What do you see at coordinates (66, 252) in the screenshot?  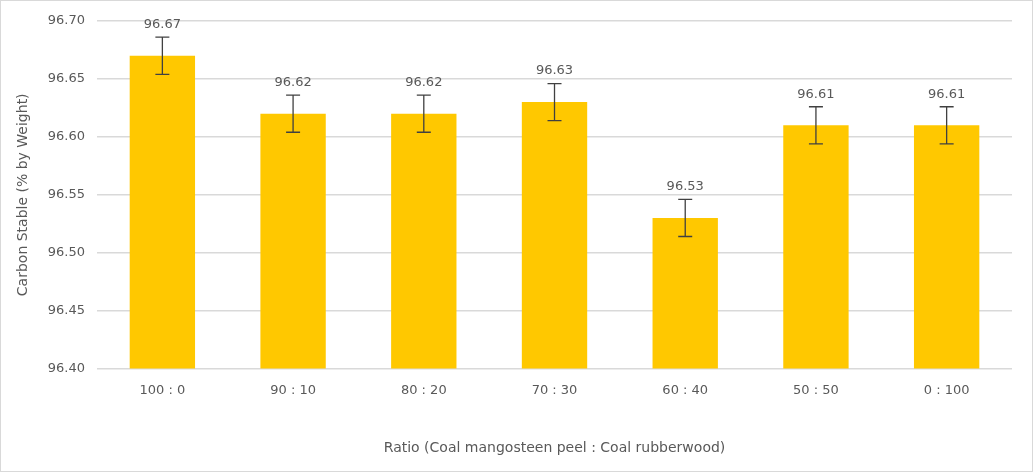 I see `y-tick-label: 96.50` at bounding box center [66, 252].